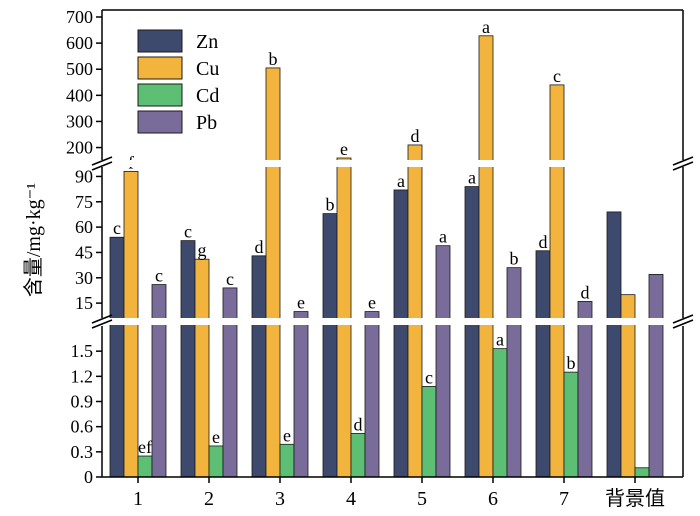  I want to click on legend: Zn Cu Cd Pb, so click(178, 81).